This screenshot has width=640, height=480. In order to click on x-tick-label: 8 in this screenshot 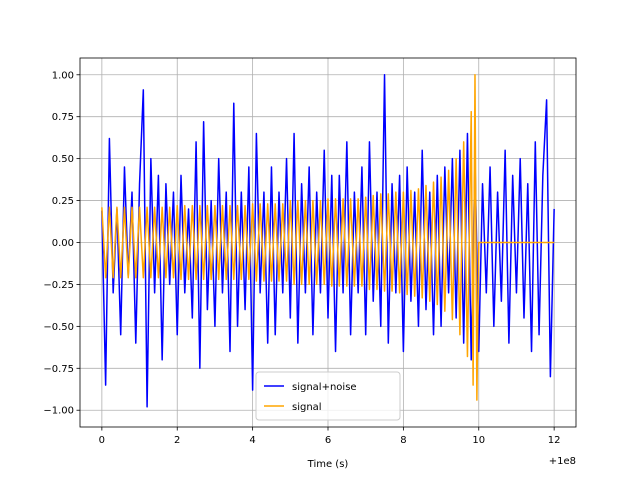, I will do `click(403, 440)`.